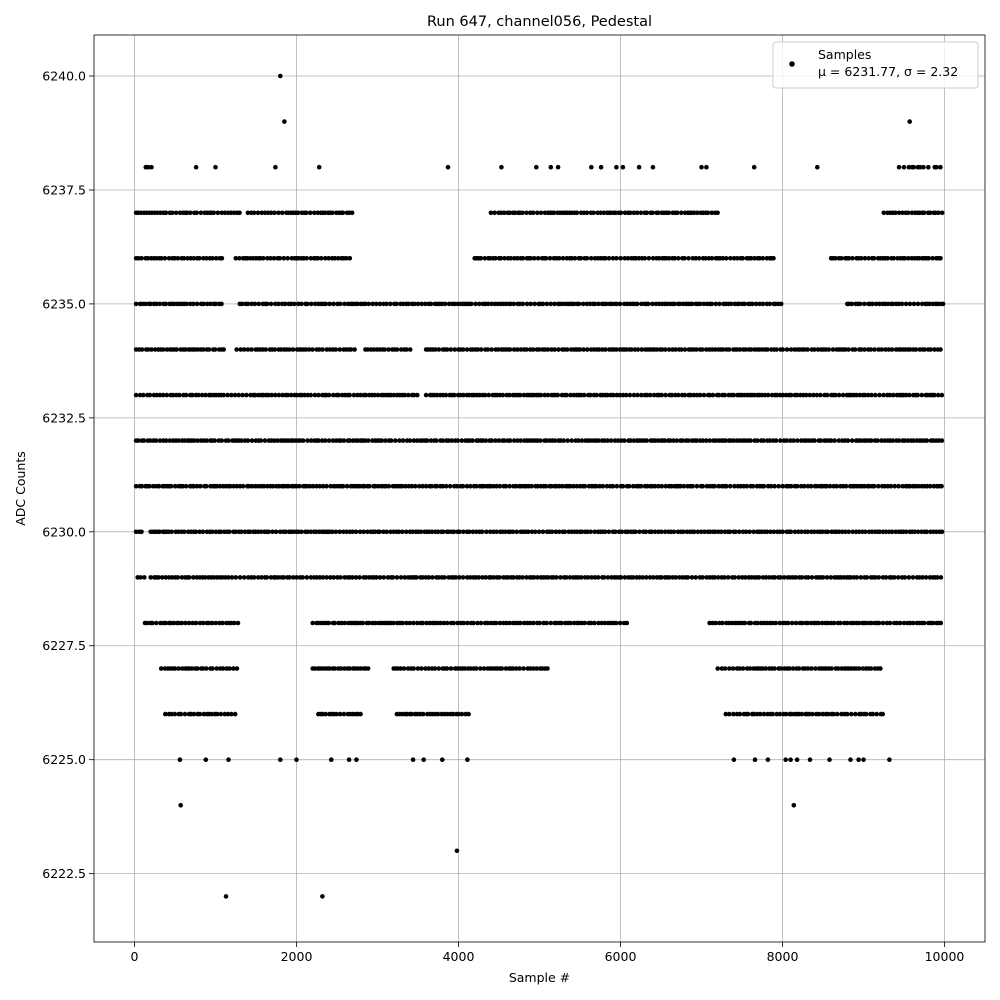  I want to click on legend-label-series: Samples, so click(844, 54).